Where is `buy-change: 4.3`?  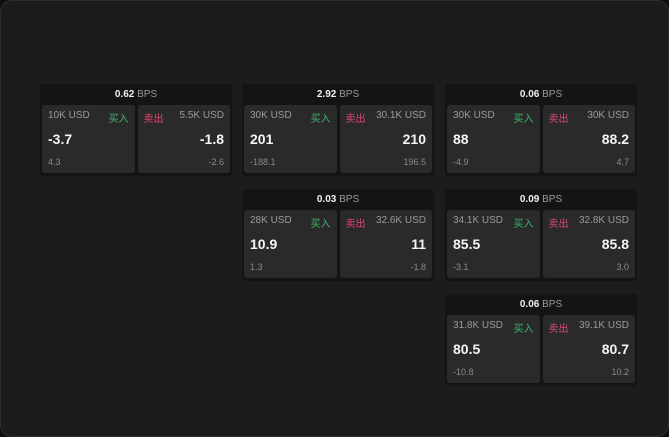
buy-change: 4.3 is located at coordinates (54, 162).